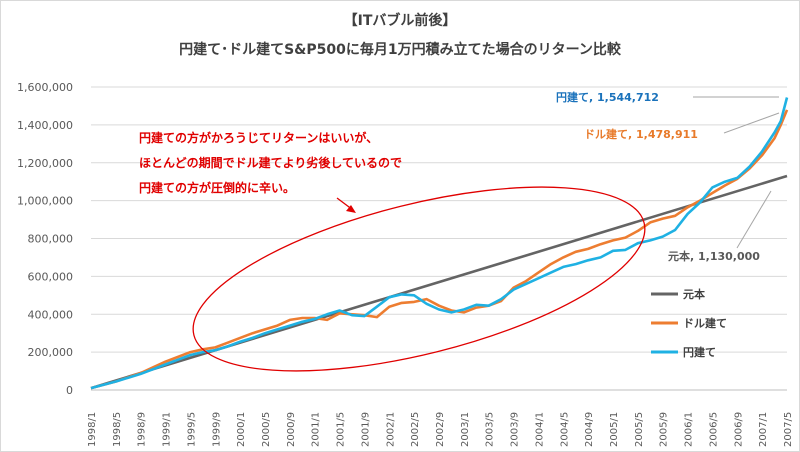  Describe the element at coordinates (51, 314) in the screenshot. I see `y-tick-label: 400,000` at that location.